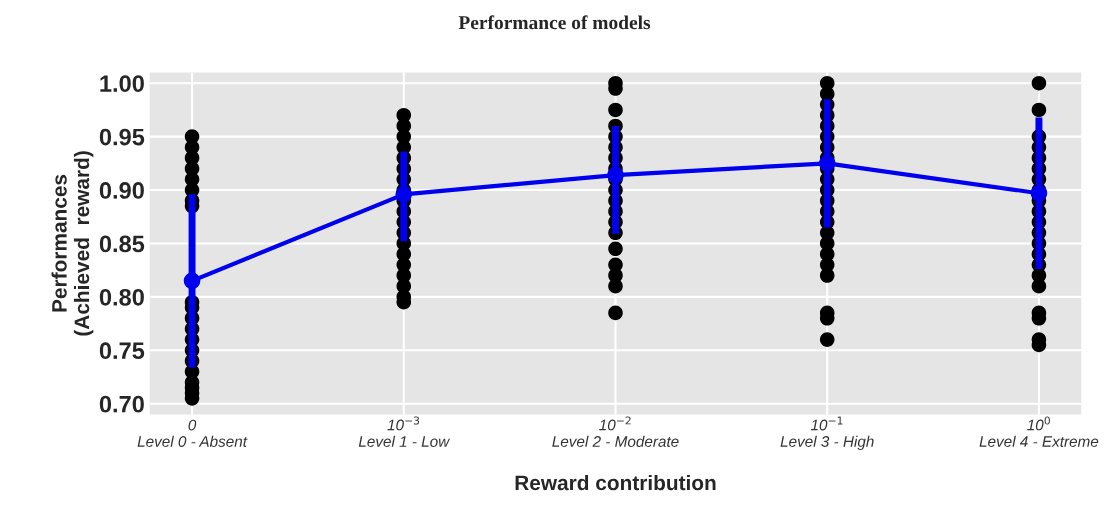  What do you see at coordinates (72, 243) in the screenshot?
I see `y-axis-title: Performances (Achieved reward)` at bounding box center [72, 243].